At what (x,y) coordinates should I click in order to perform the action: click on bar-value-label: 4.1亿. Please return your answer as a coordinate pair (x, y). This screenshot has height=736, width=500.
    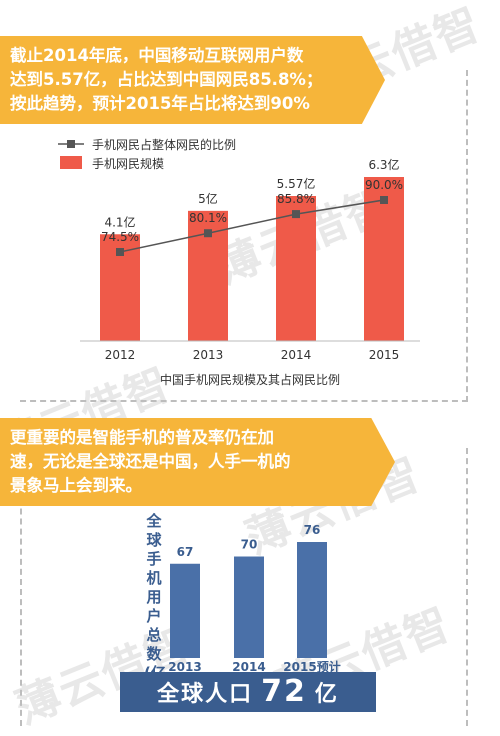
    Looking at the image, I should click on (119, 221).